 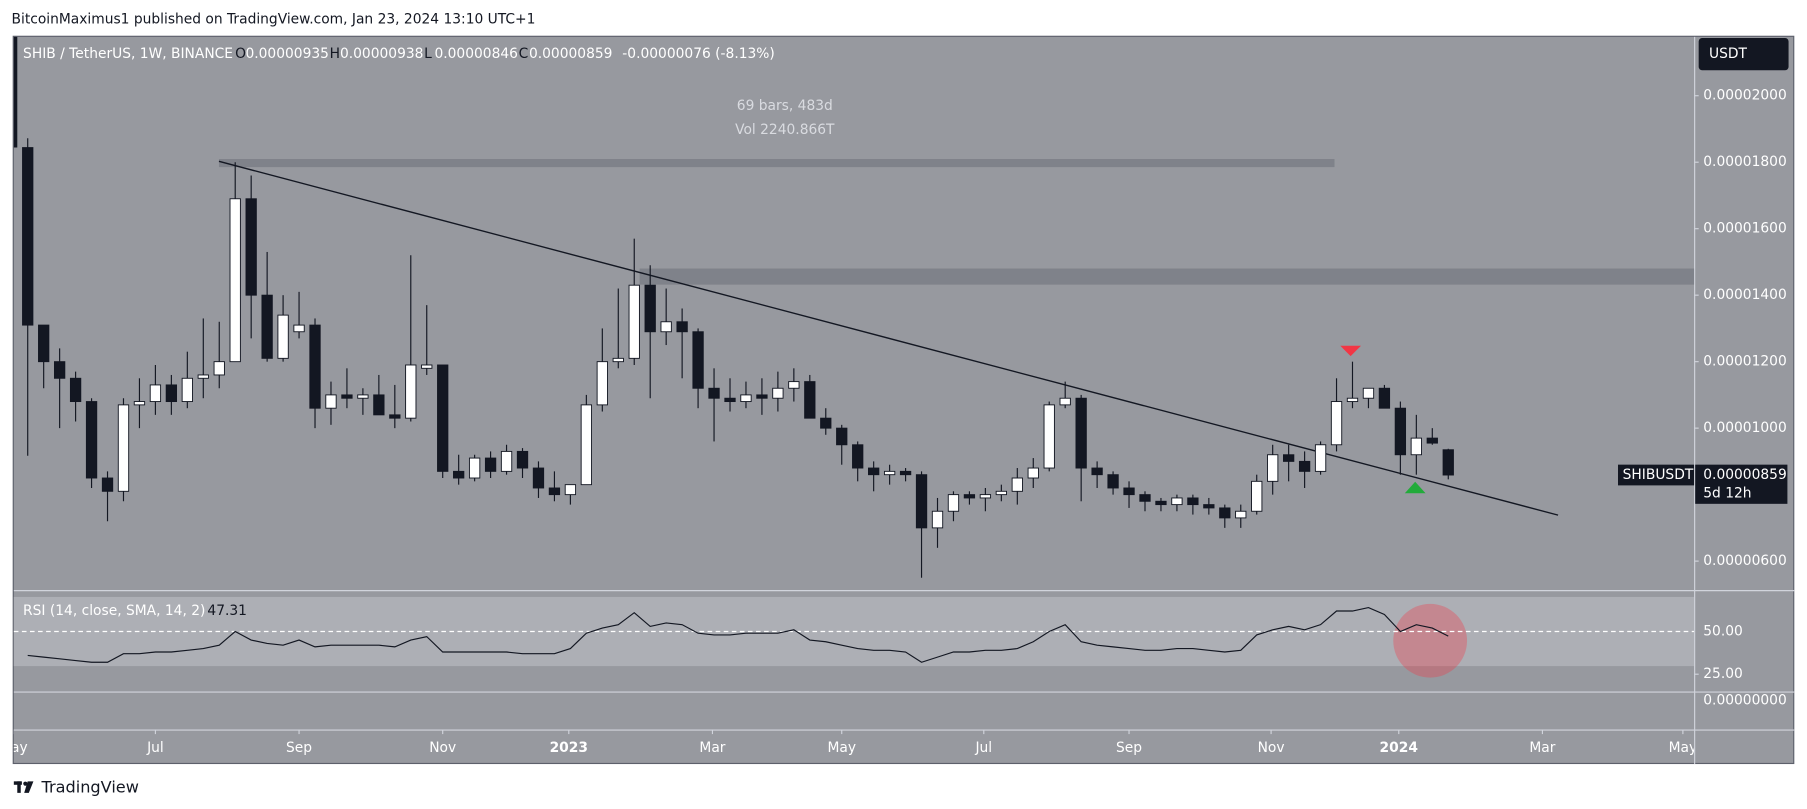 What do you see at coordinates (1723, 632) in the screenshot?
I see `rsi-tick-label: 50.00` at bounding box center [1723, 632].